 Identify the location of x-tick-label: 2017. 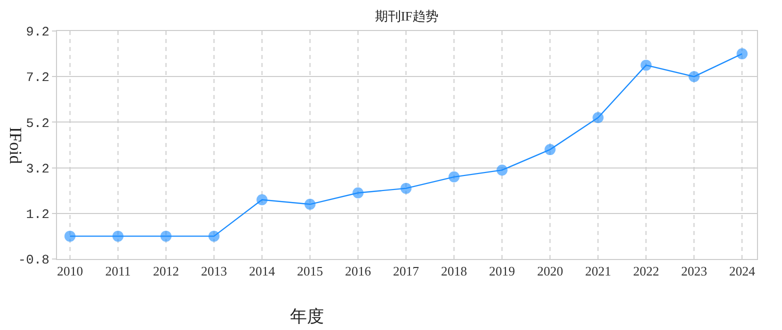
(406, 271).